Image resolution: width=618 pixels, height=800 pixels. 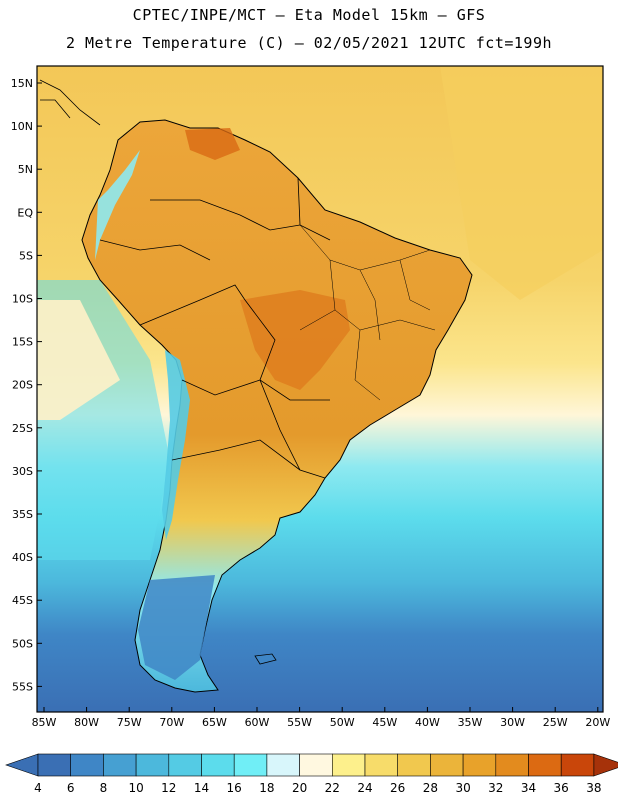 I want to click on lon-label: 35W, so click(x=470, y=722).